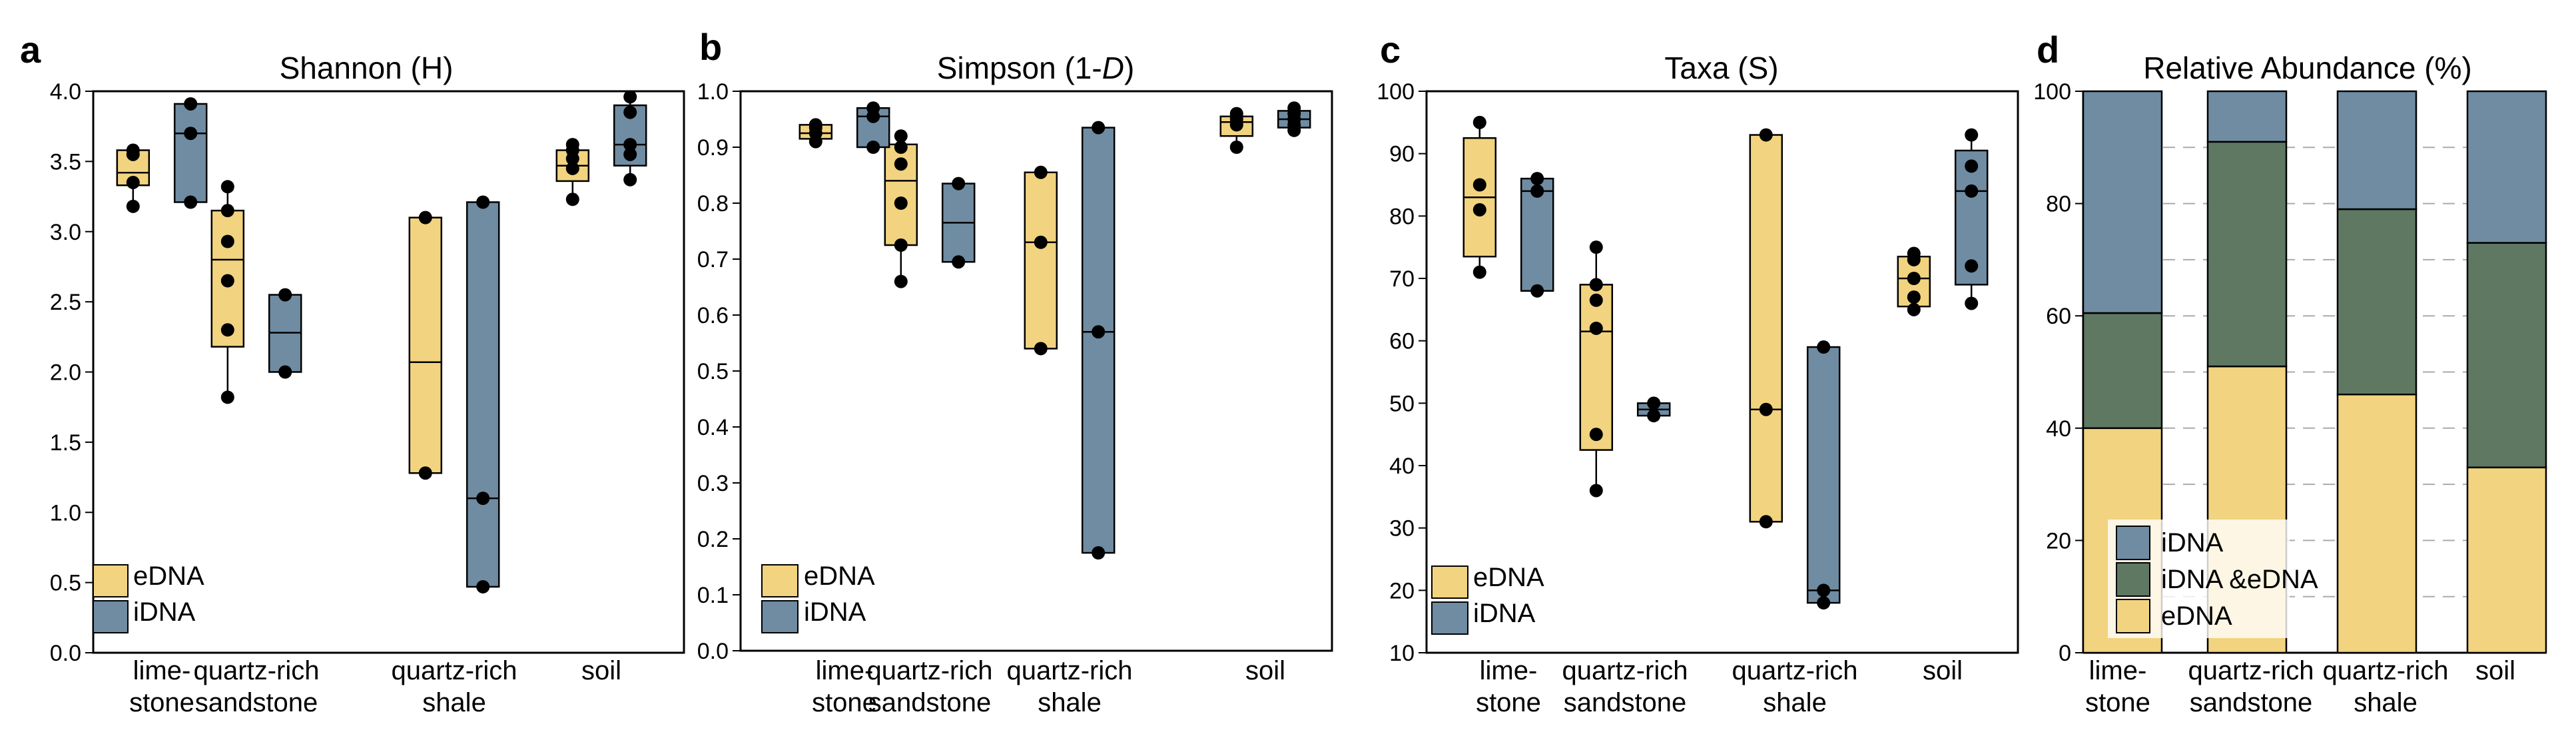  What do you see at coordinates (1019, 68) in the screenshot?
I see `title-prefix: Simpson (1-` at bounding box center [1019, 68].